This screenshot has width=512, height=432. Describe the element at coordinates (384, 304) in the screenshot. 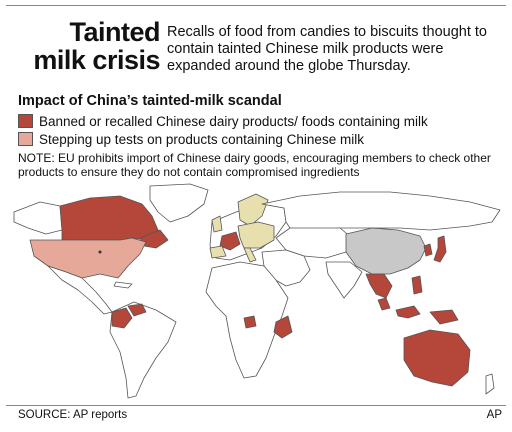

I see `malaysia` at that location.